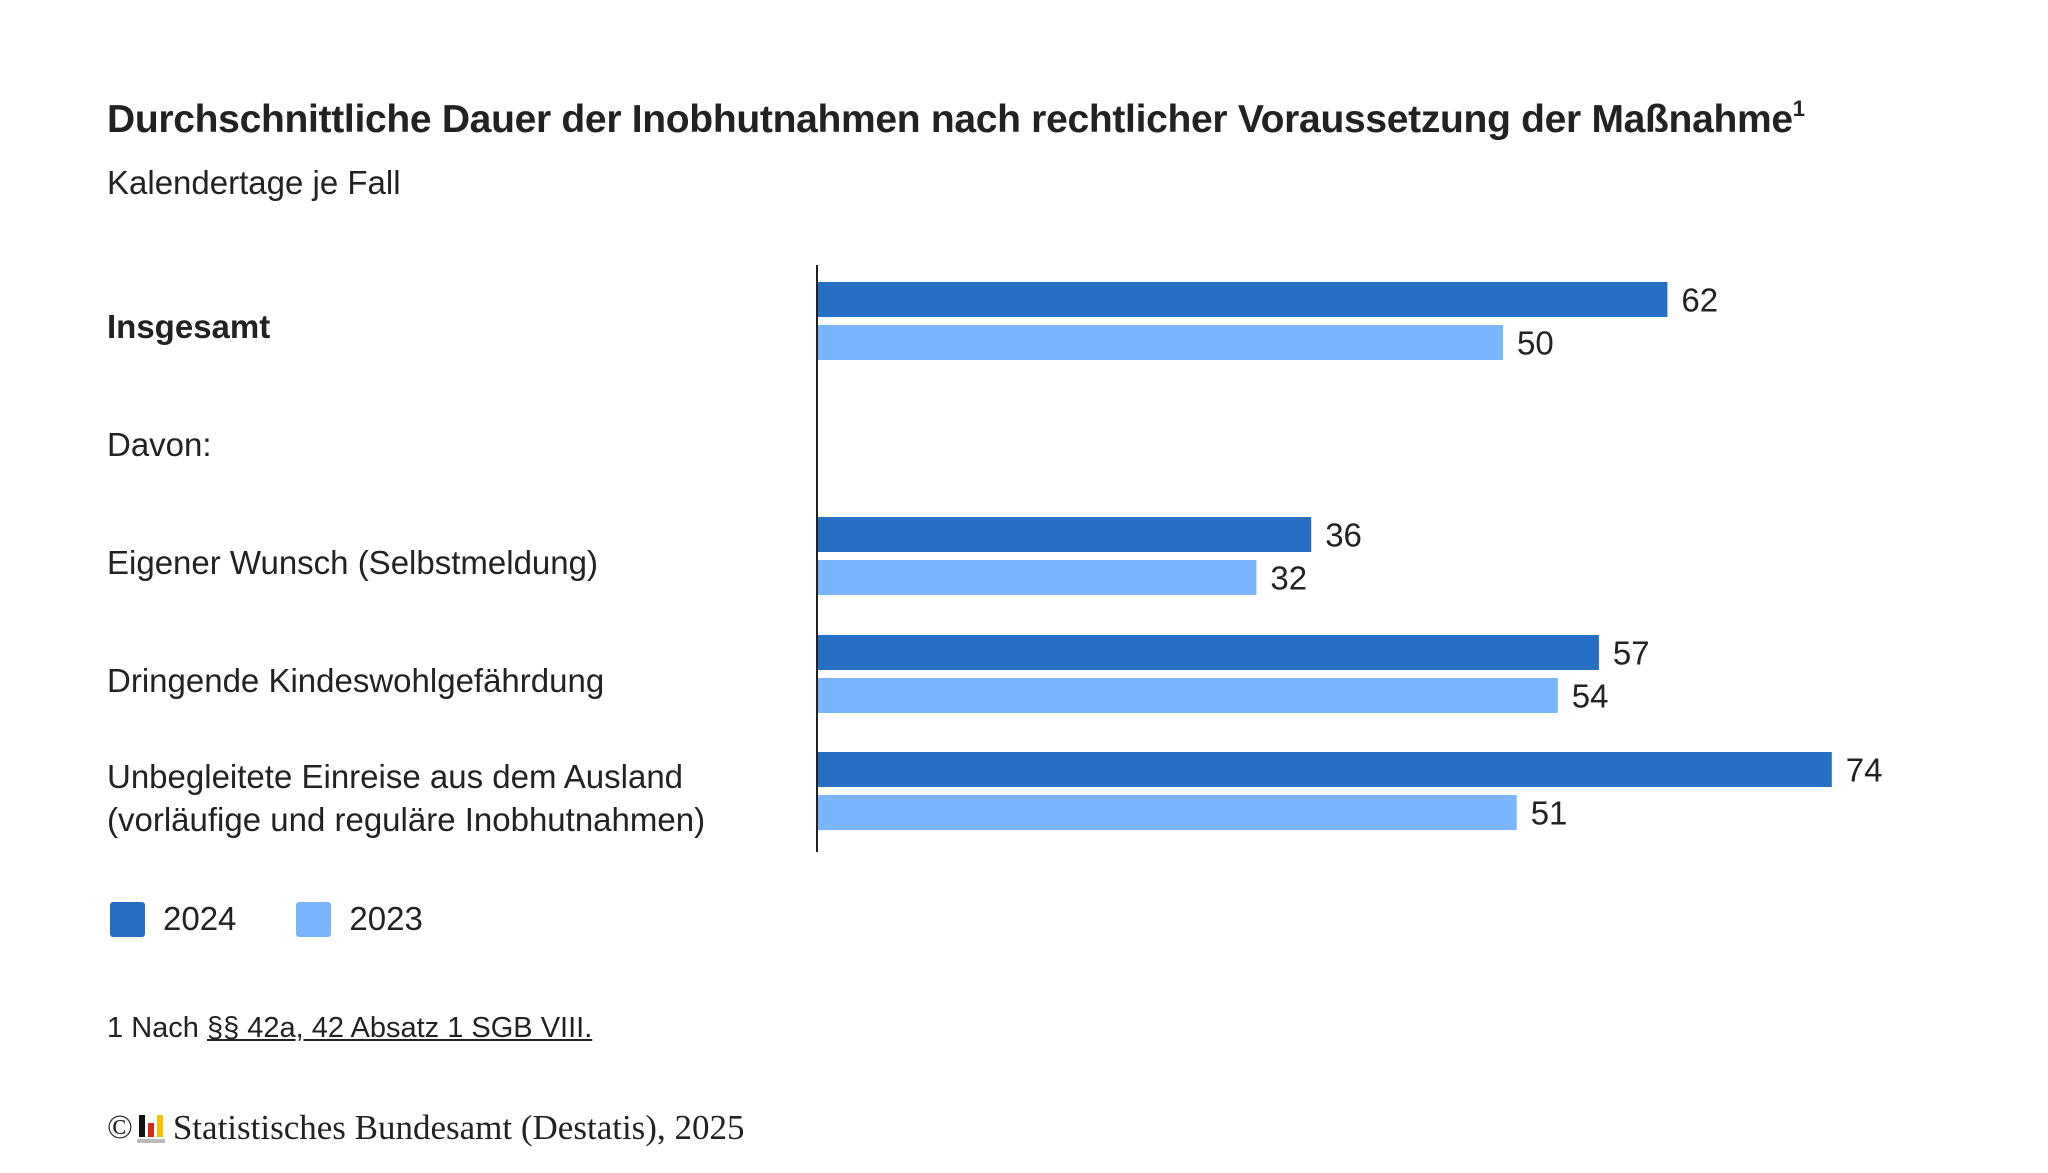 The width and height of the screenshot is (2048, 1173). I want to click on footnote-number: 1, so click(115, 1028).